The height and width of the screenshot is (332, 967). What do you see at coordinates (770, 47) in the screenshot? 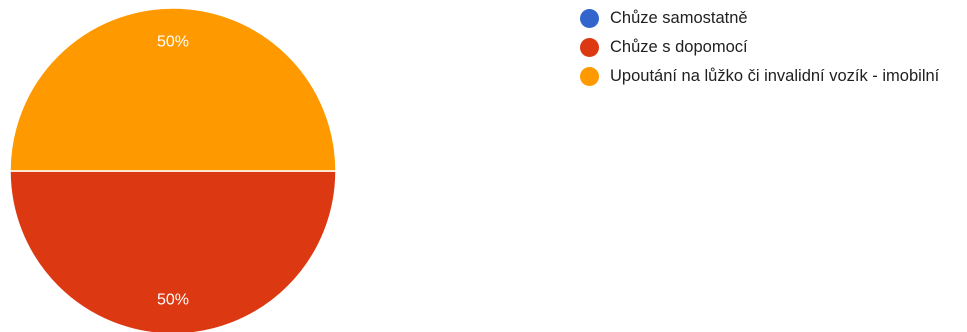
I see `legend-item-chuze-s-dopomoci: Chůze s dopomocí` at bounding box center [770, 47].